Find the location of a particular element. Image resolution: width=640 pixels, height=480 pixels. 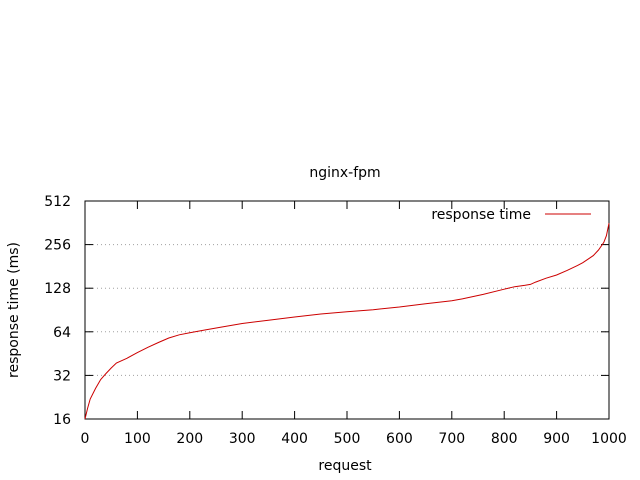

x-tick-label: 900 is located at coordinates (556, 439).